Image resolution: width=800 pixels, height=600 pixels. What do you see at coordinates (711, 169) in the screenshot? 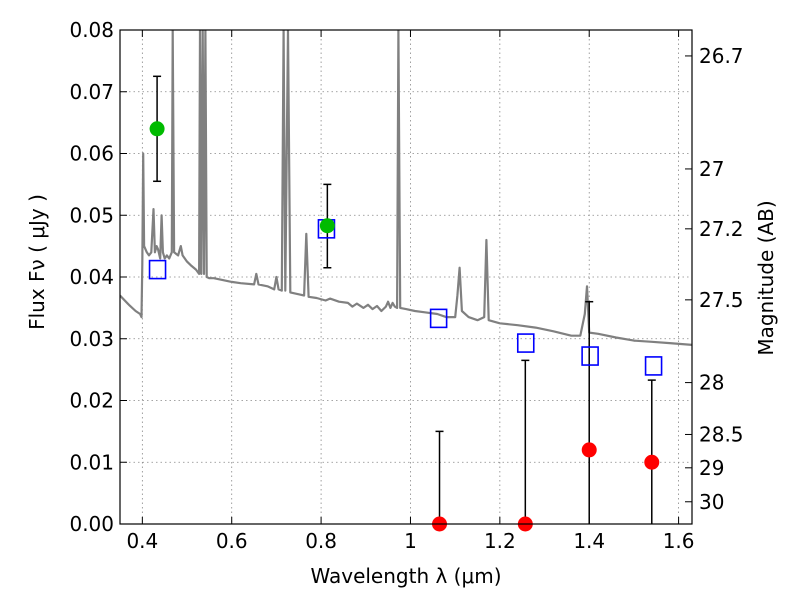
I see `right-tick-label: 27` at bounding box center [711, 169].